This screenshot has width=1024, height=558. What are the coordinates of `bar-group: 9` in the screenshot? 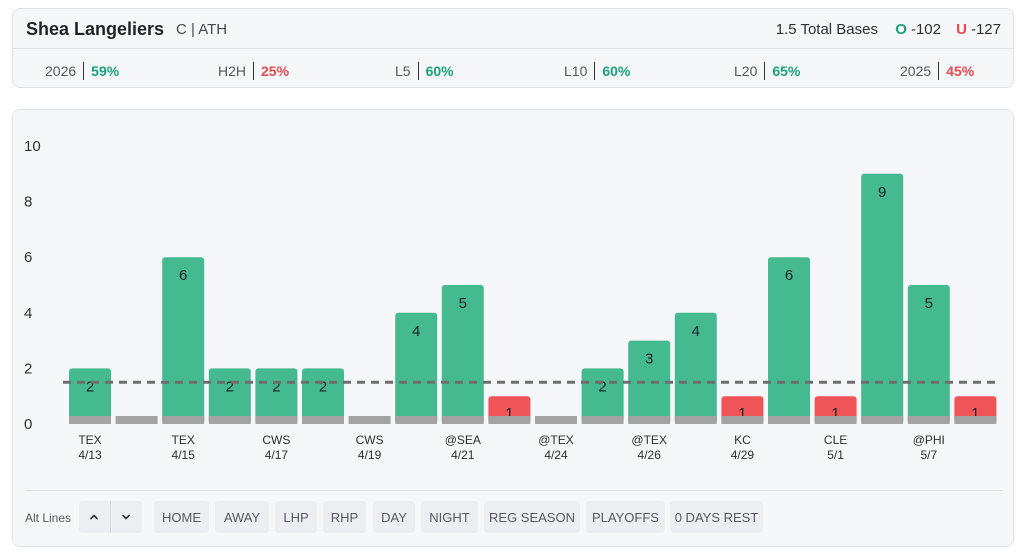 It's located at (882, 298).